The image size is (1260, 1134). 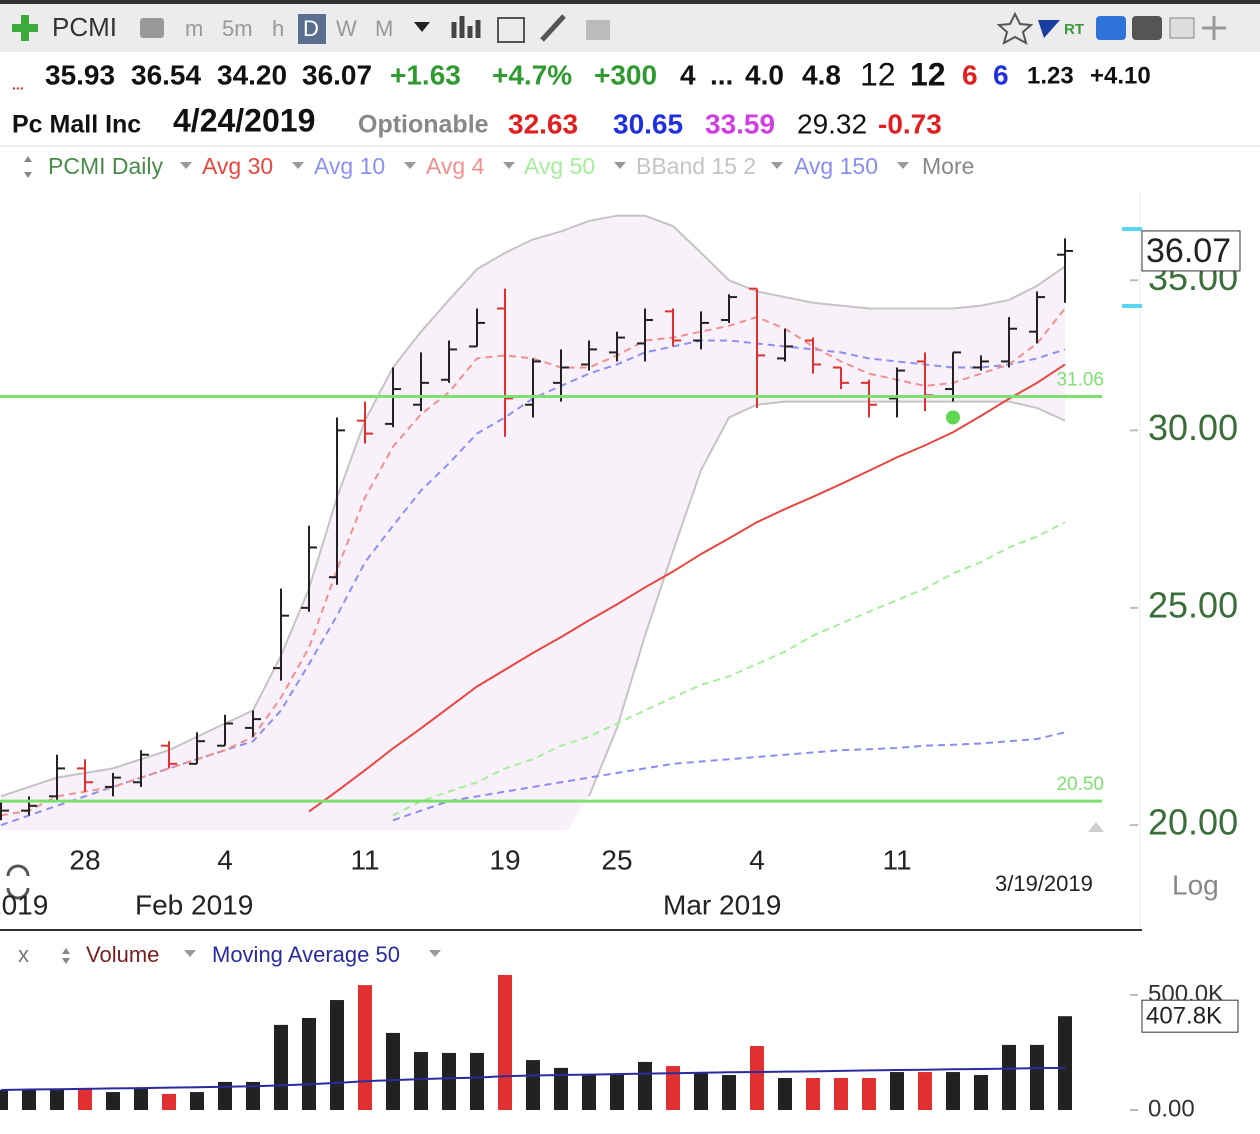 I want to click on info-value: 30.65, so click(x=648, y=123).